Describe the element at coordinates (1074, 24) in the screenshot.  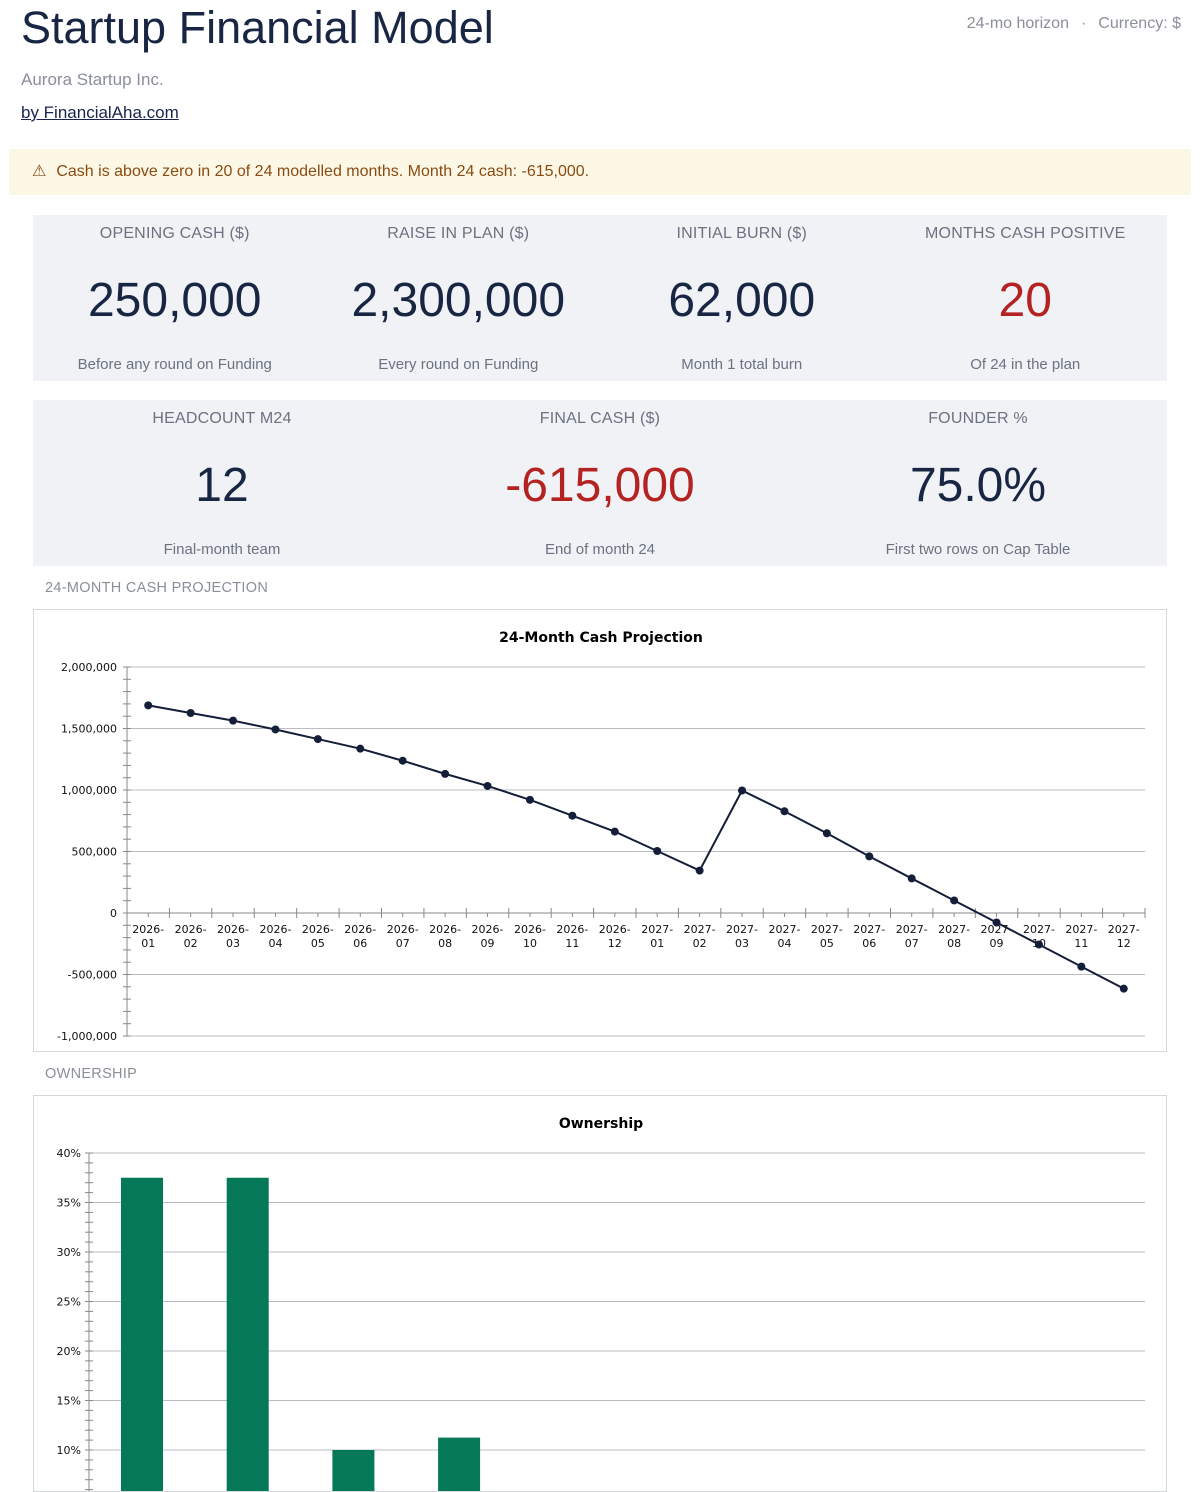
I see `header-meta: 24-mo horizon · Currency: $` at that location.